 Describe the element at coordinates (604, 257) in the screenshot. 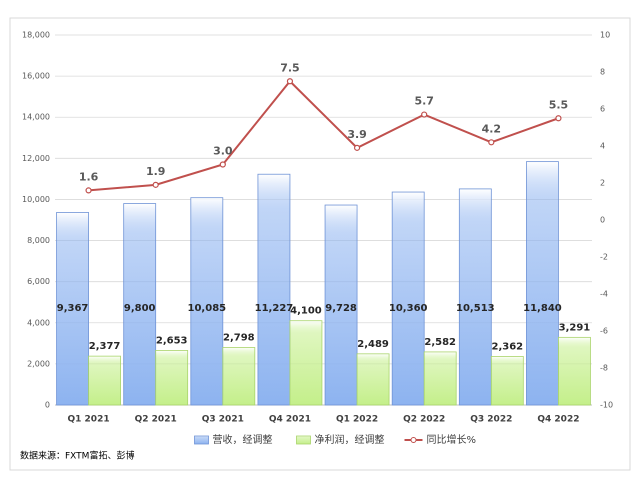

I see `y2-tick-label: -2` at that location.